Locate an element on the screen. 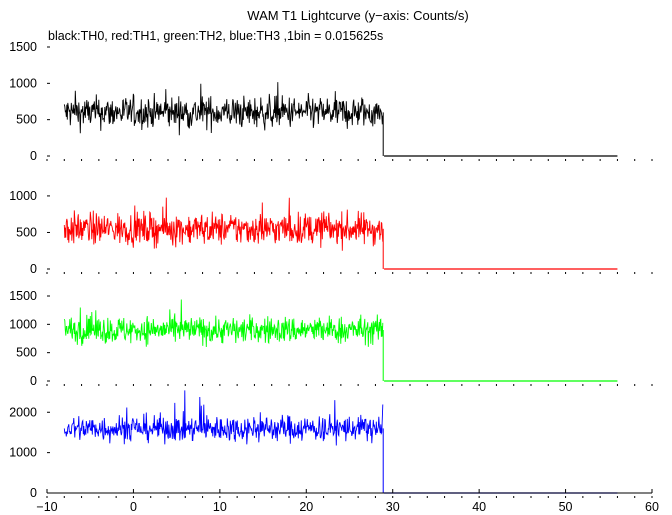 This screenshot has width=672, height=515. y-tick-label: 2000 is located at coordinates (23, 412).